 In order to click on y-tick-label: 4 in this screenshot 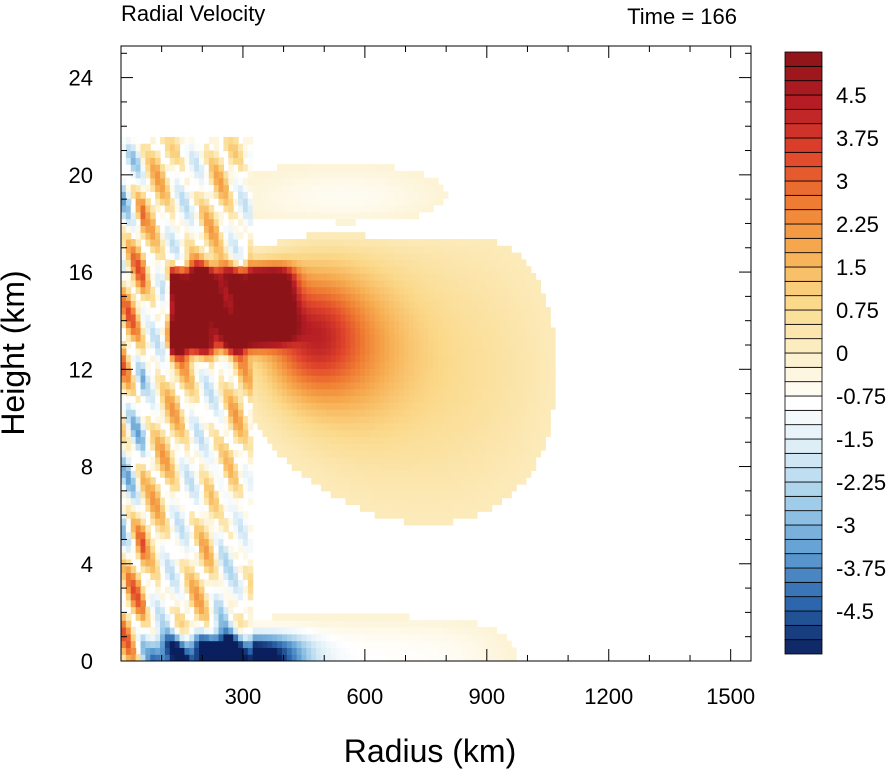, I will do `click(87, 564)`.